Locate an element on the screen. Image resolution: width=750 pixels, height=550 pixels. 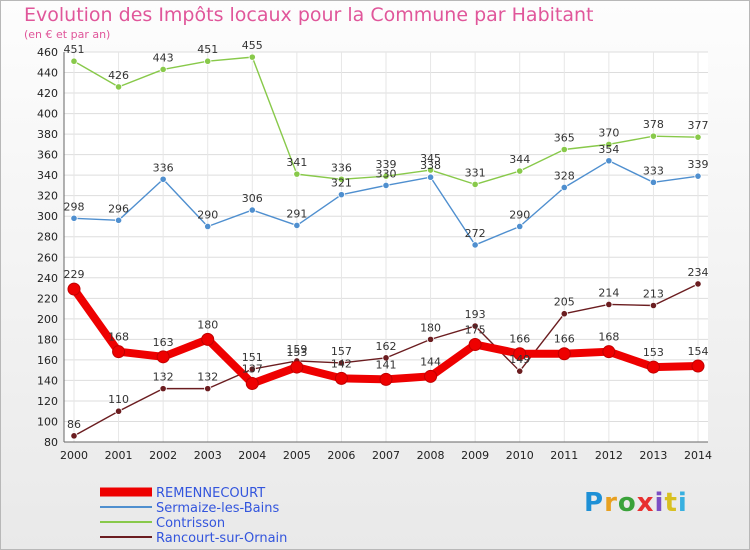
data-label-rancourt-sur-ornain: 205 is located at coordinates (564, 302).